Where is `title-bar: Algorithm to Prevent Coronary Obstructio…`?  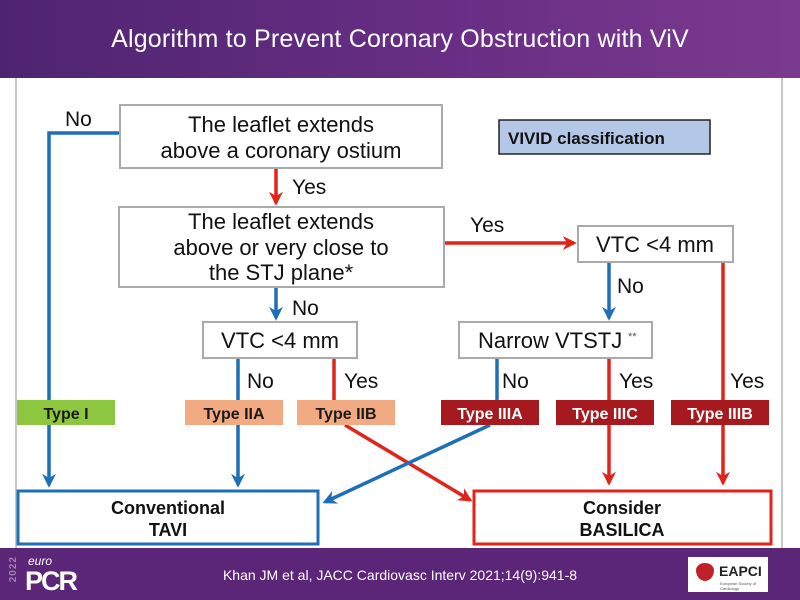
title-bar: Algorithm to Prevent Coronary Obstructio… is located at coordinates (400, 39).